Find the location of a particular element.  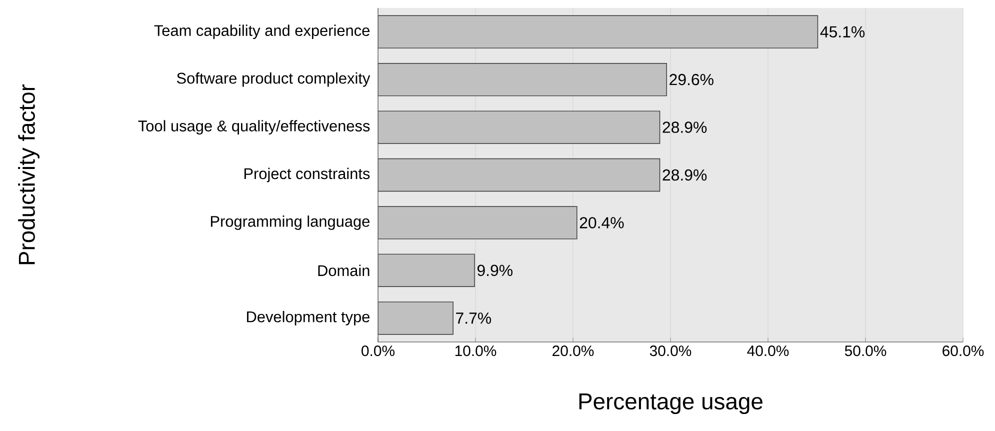

x-tick-label: 40.0% is located at coordinates (768, 351).